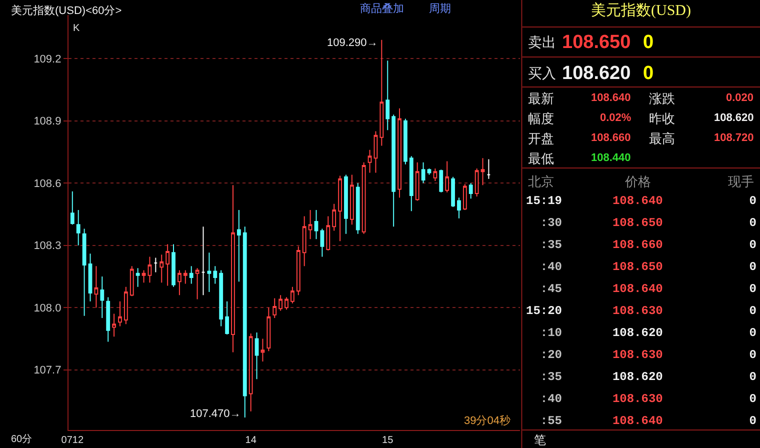  Describe the element at coordinates (382, 8) in the screenshot. I see `text: 商品叠加` at that location.